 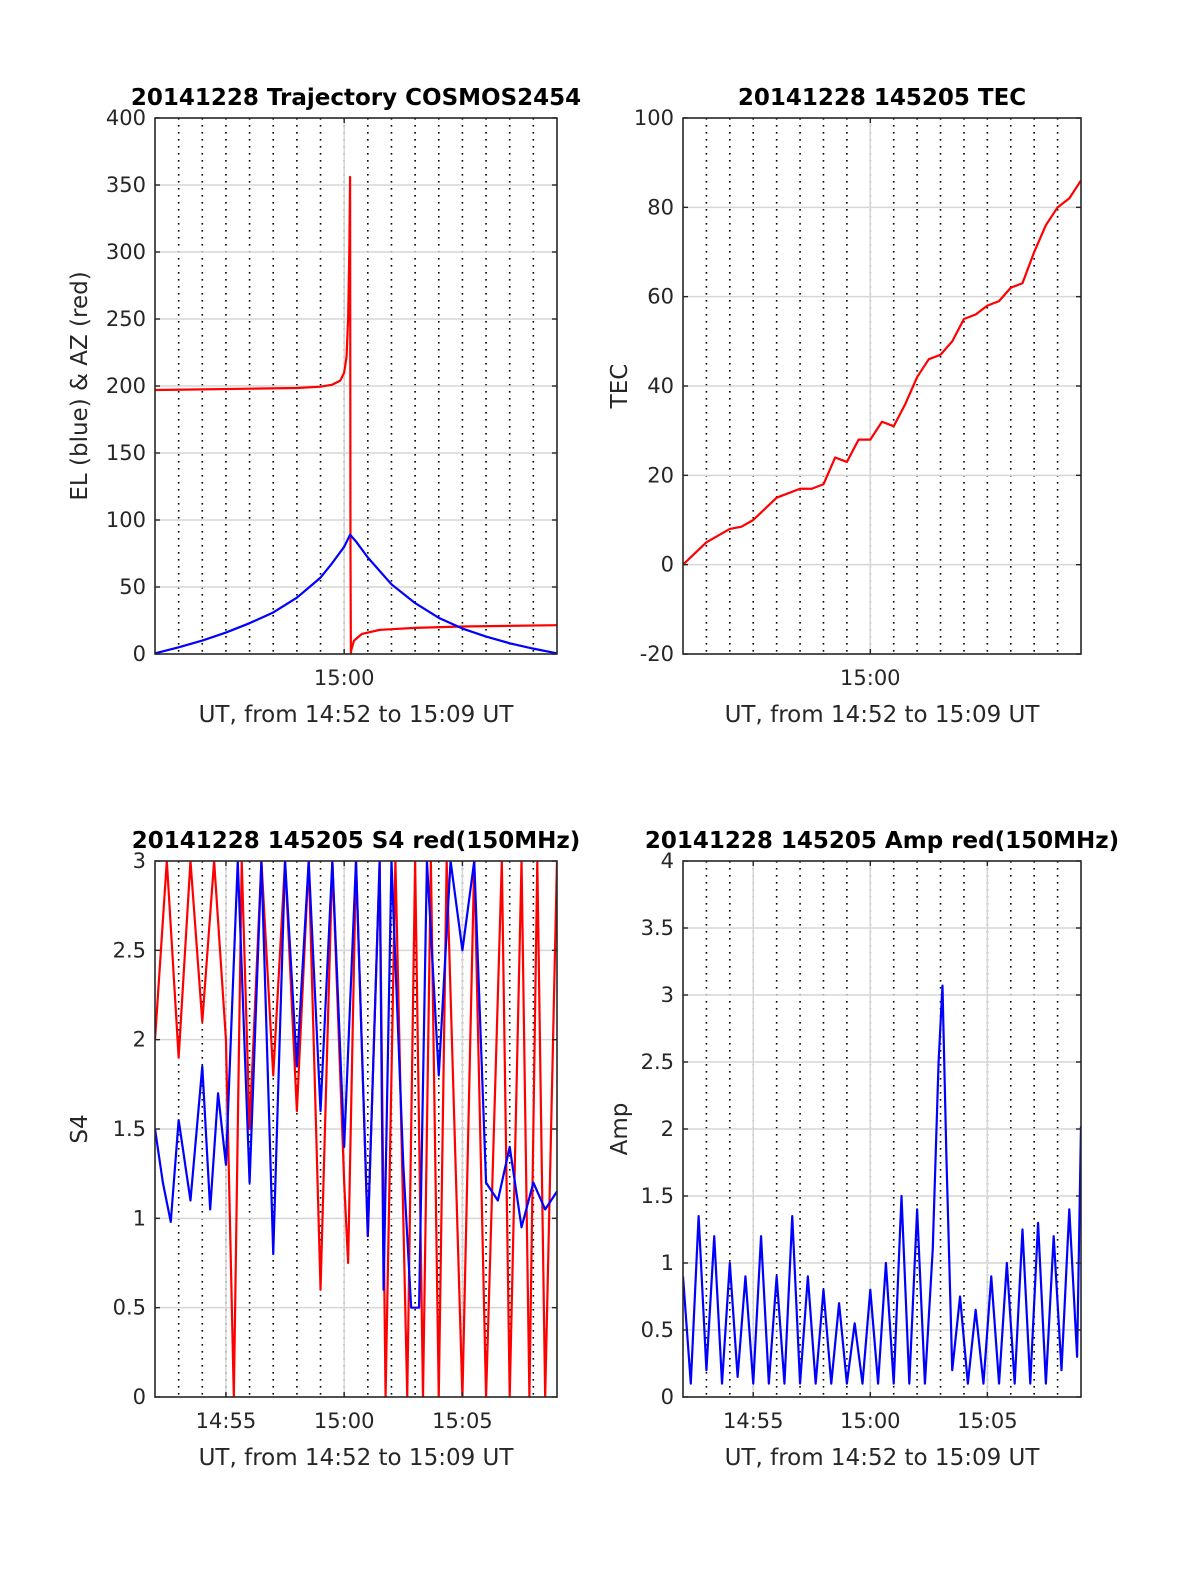 I want to click on p4-y-tick-label: 0, so click(x=667, y=1397).